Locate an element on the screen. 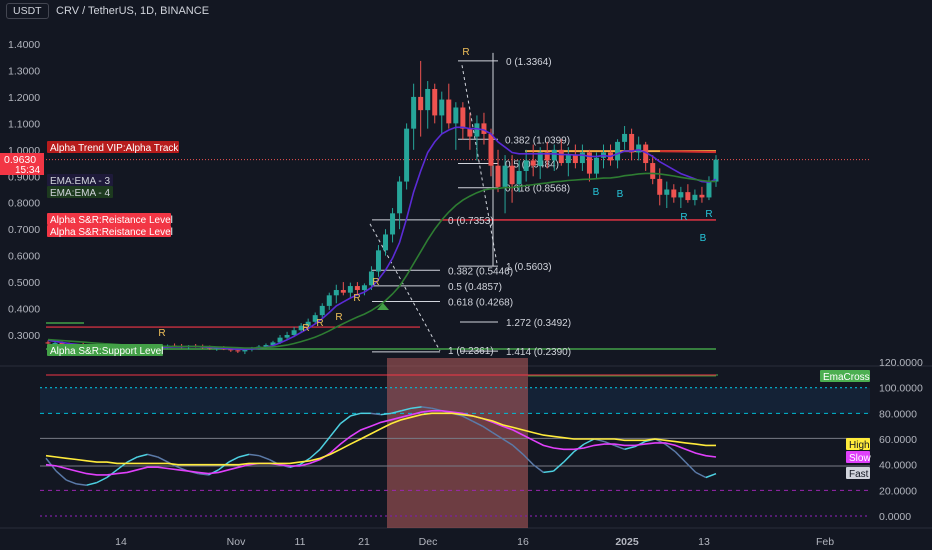 Image resolution: width=932 pixels, height=550 pixels. fib-lower-trend is located at coordinates (405, 287).